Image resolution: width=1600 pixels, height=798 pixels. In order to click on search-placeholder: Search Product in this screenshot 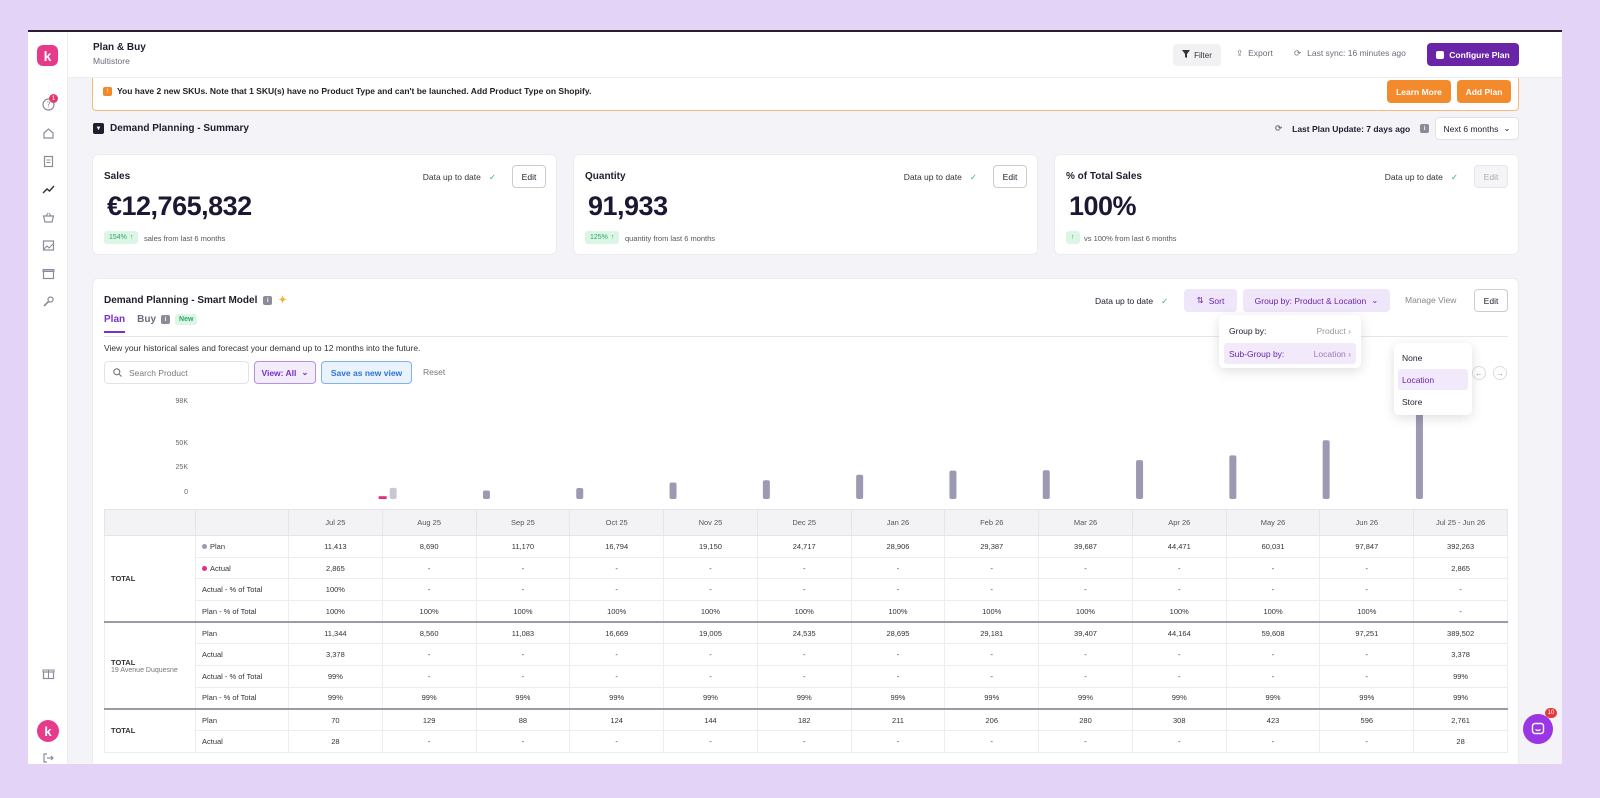, I will do `click(158, 372)`.